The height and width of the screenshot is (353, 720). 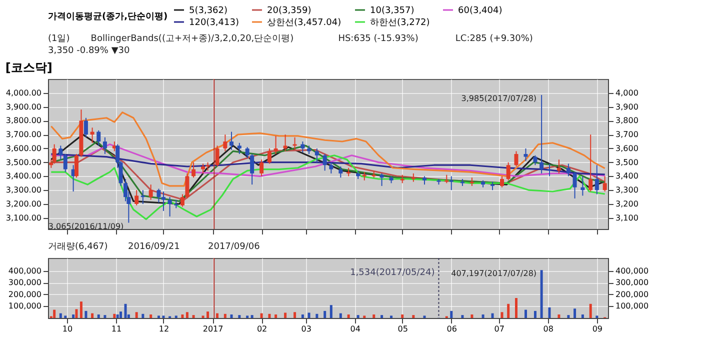 What do you see at coordinates (25, 283) in the screenshot?
I see `y-tick-label: 300,000` at bounding box center [25, 283].